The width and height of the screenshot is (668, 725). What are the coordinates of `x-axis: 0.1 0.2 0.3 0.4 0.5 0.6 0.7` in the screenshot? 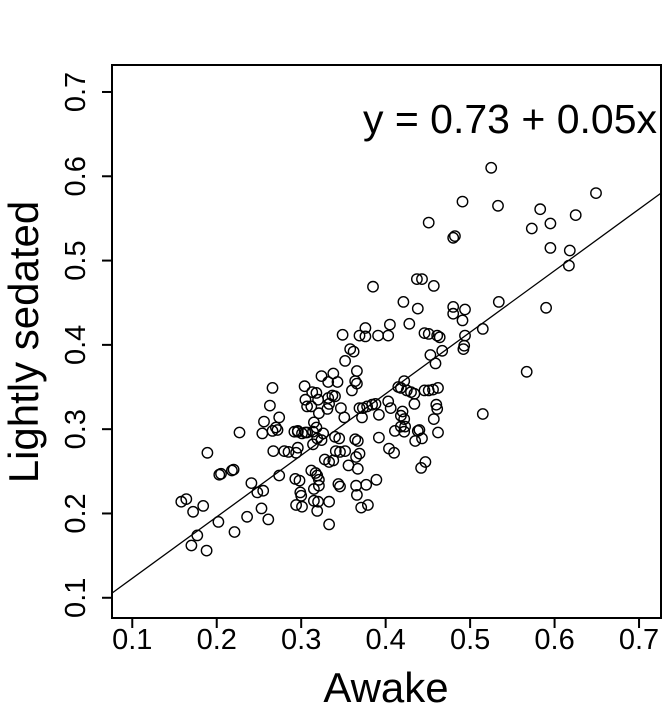 It's located at (385, 637).